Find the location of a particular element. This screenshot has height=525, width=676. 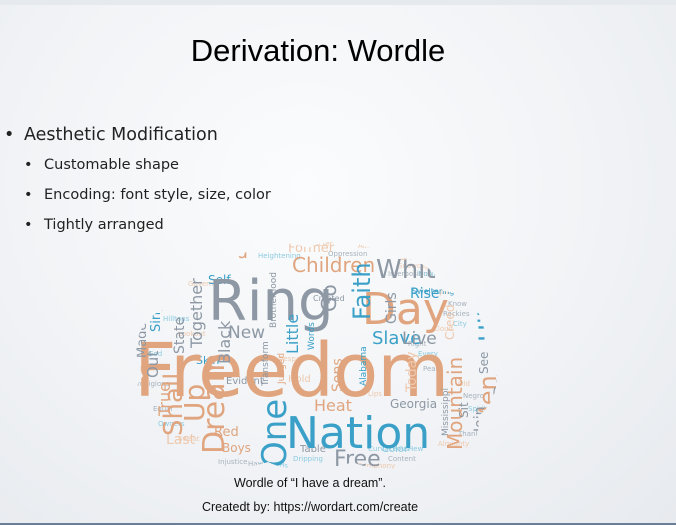

cloud-word: Nation is located at coordinates (358, 433).